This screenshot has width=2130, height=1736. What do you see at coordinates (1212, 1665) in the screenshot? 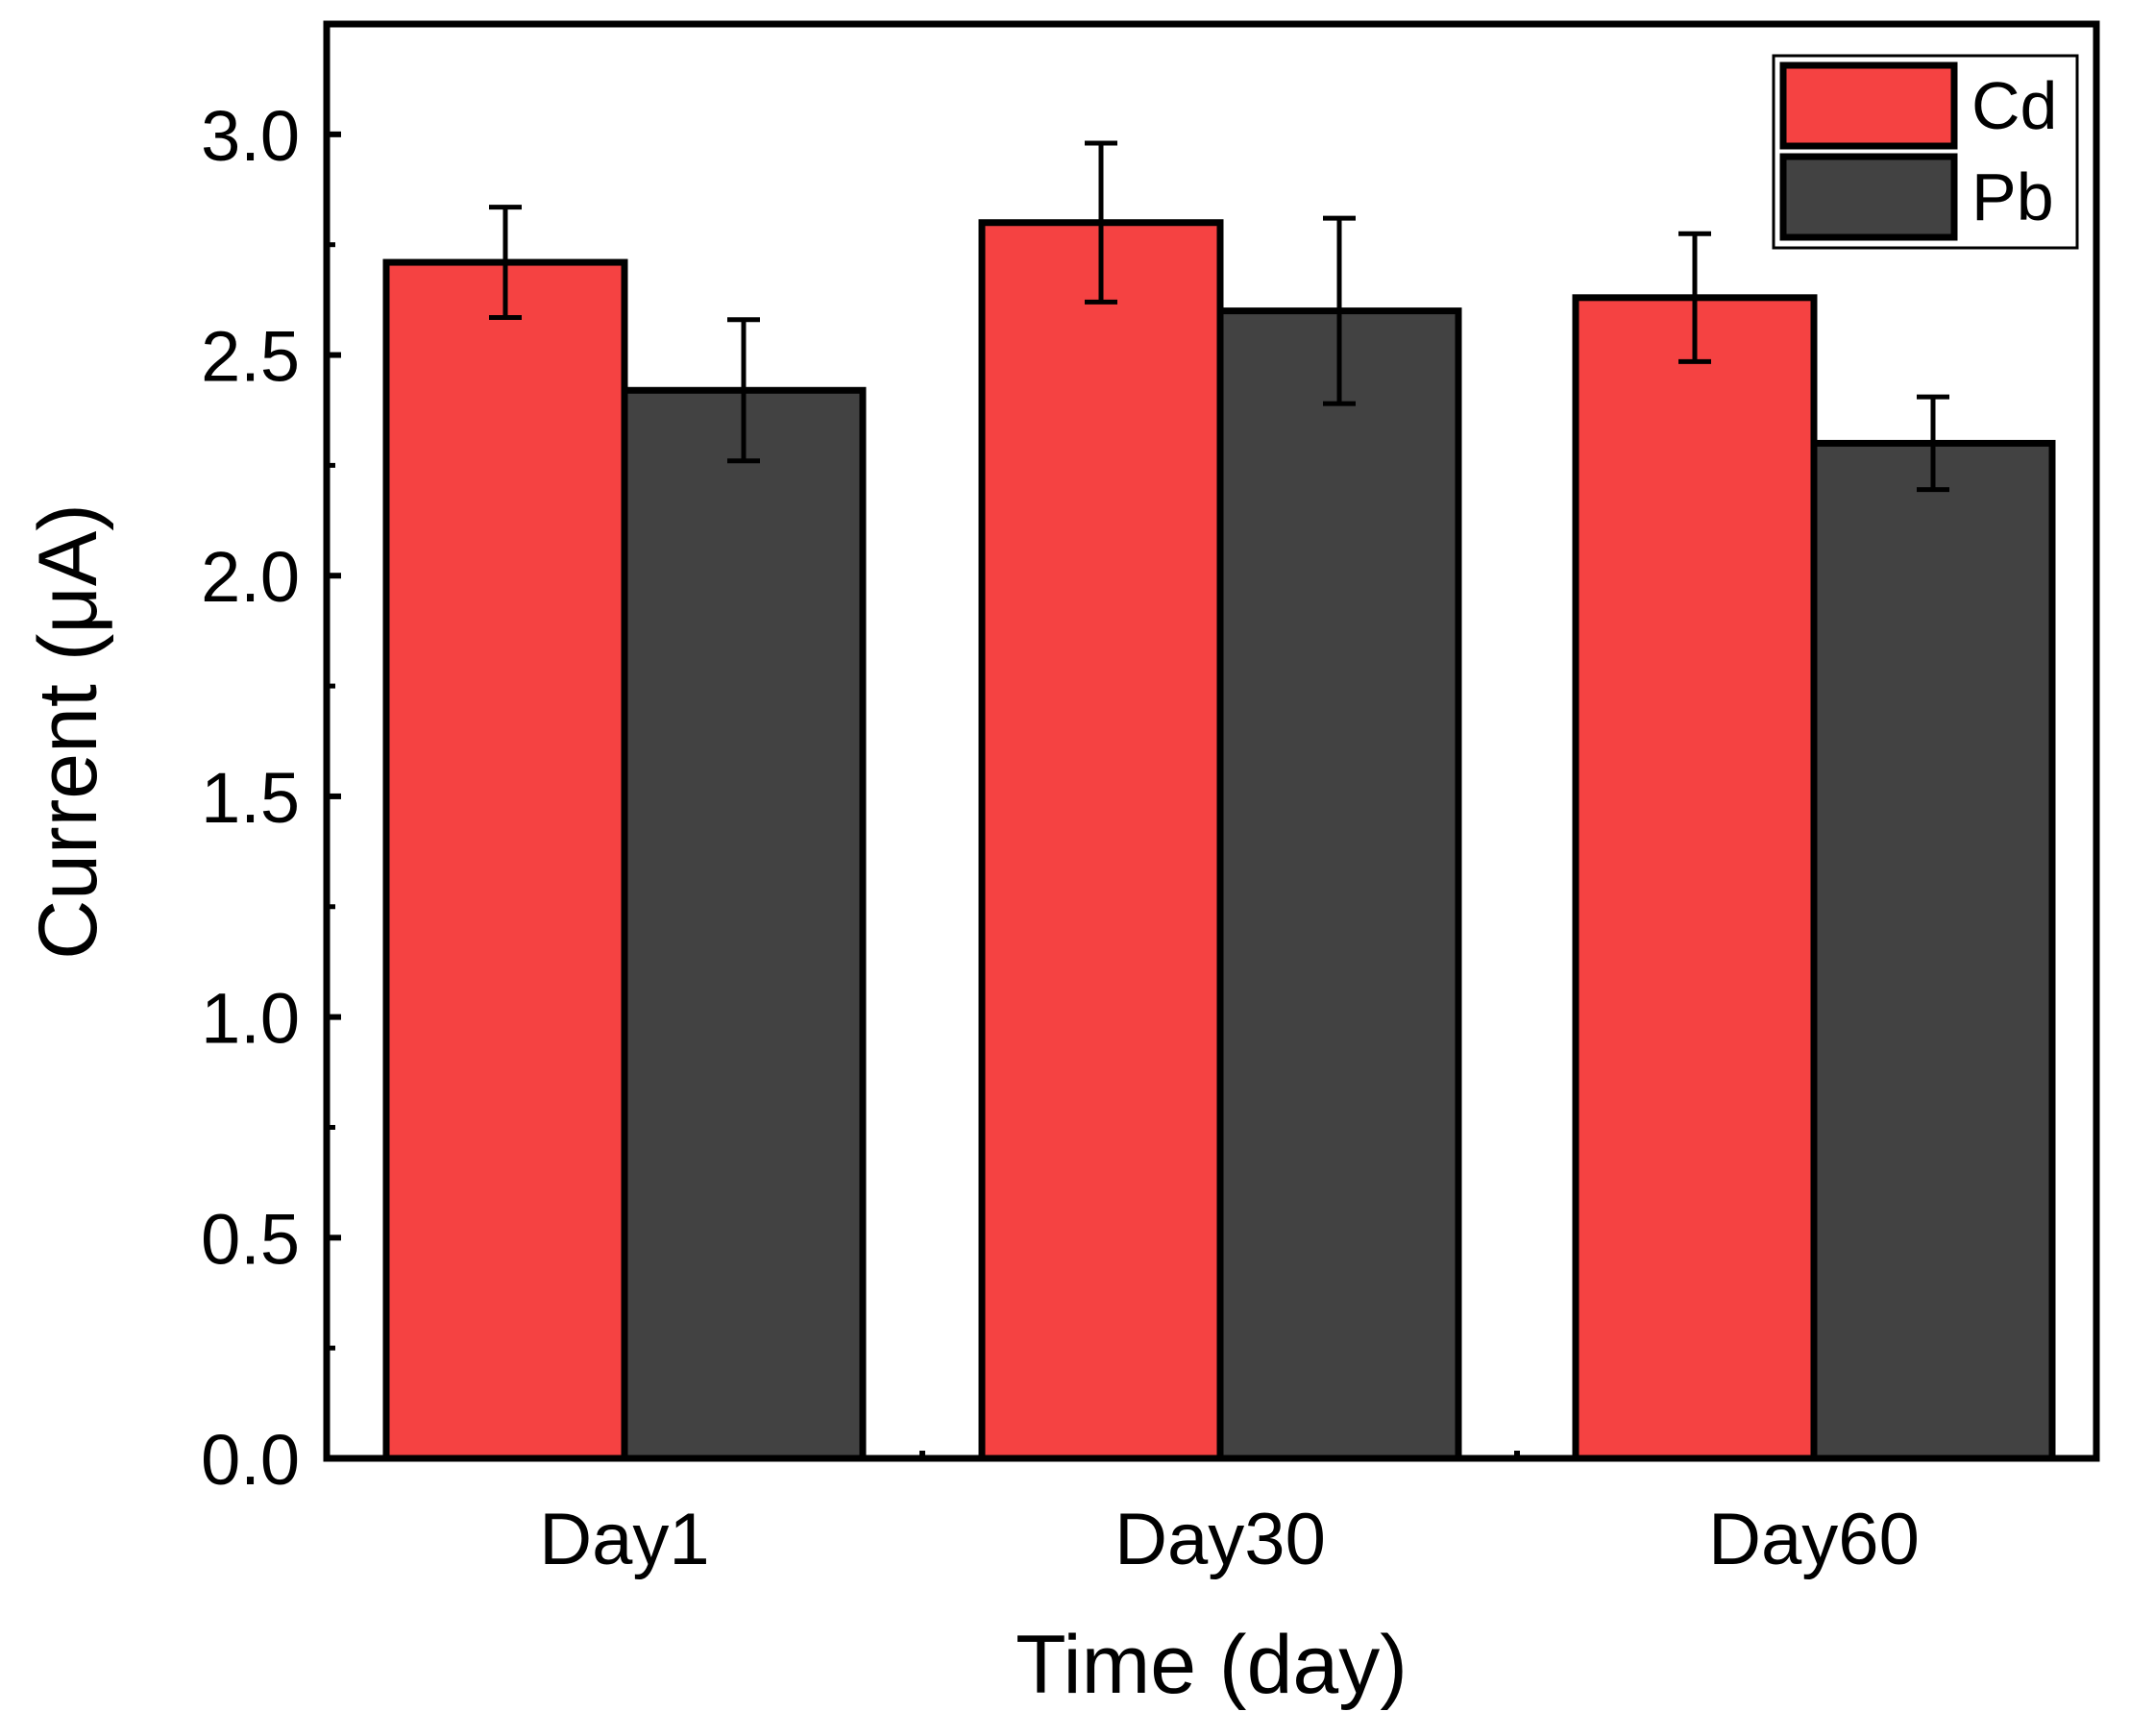
I see `x-axis-label: Time (day)` at bounding box center [1212, 1665].